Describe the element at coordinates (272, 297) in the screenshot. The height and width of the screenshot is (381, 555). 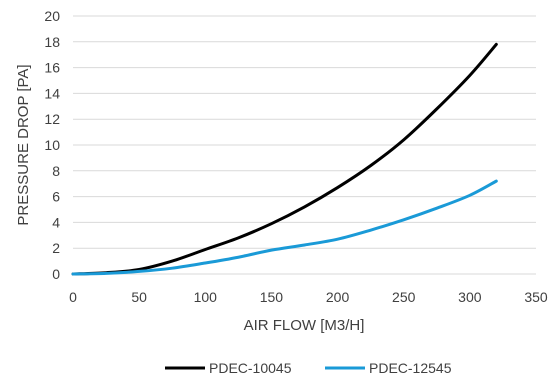
I see `x-tick-label: 150` at that location.